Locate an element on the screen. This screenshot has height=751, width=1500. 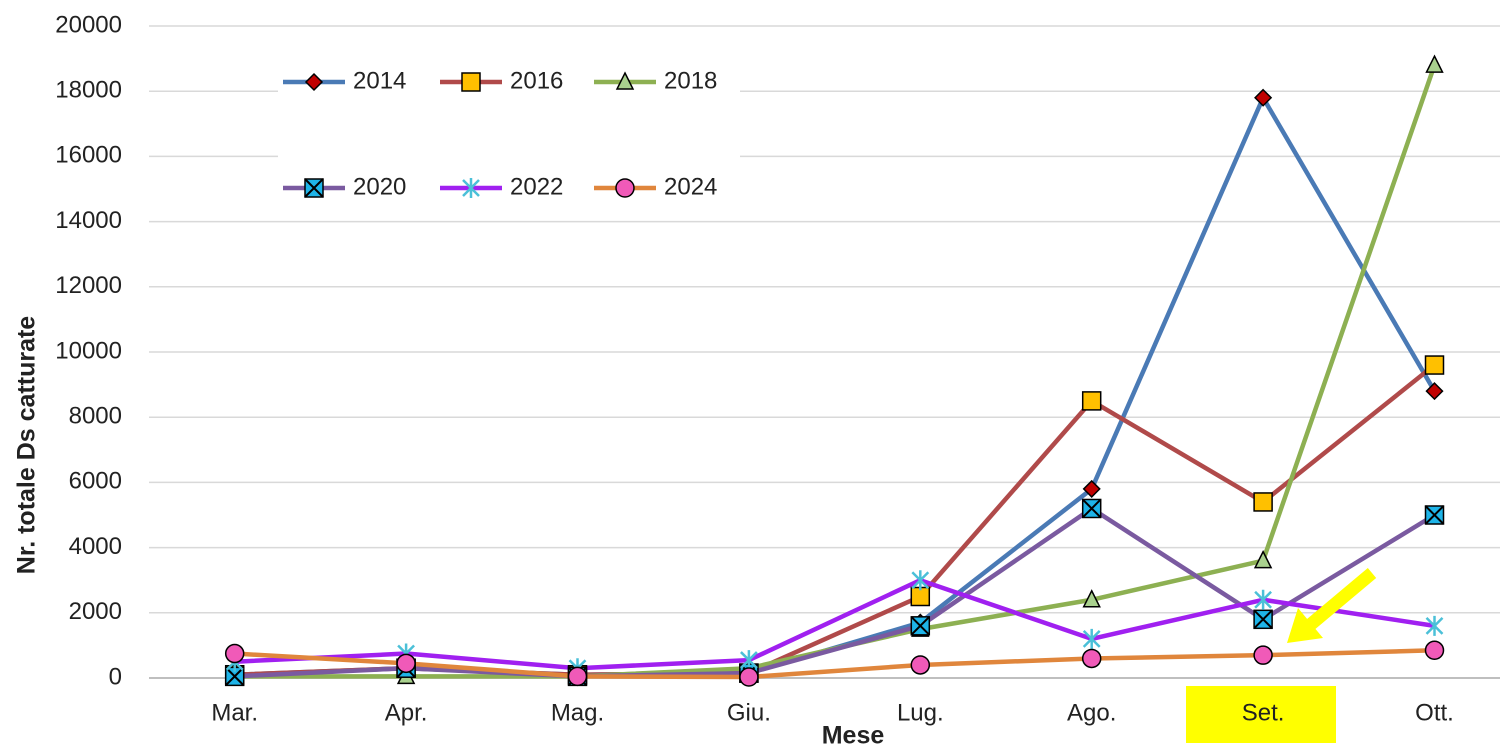
y-tick-label: 6000 is located at coordinates (95, 481).